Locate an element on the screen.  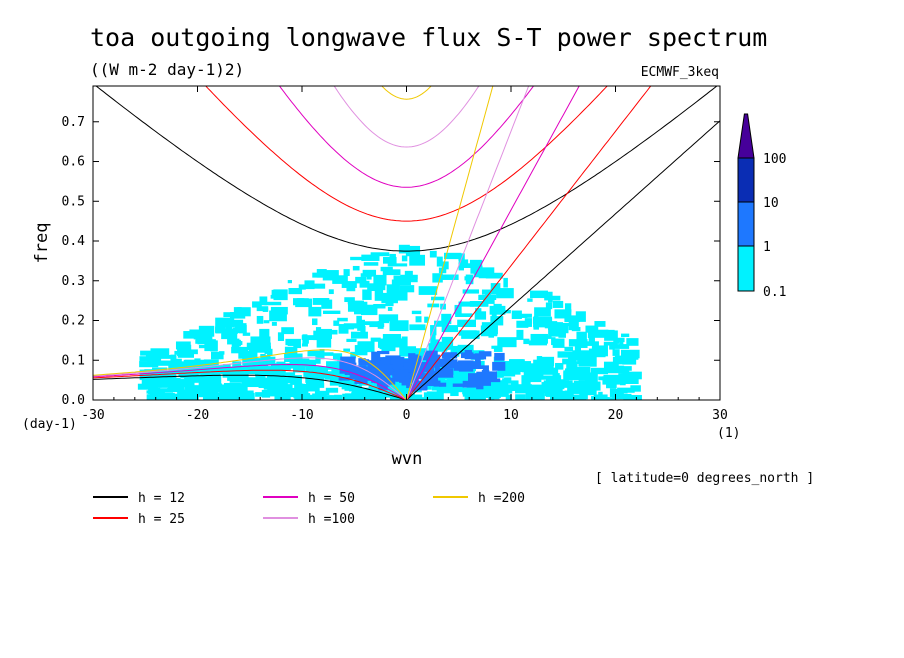
legend-label: h = 12 is located at coordinates (161, 498).